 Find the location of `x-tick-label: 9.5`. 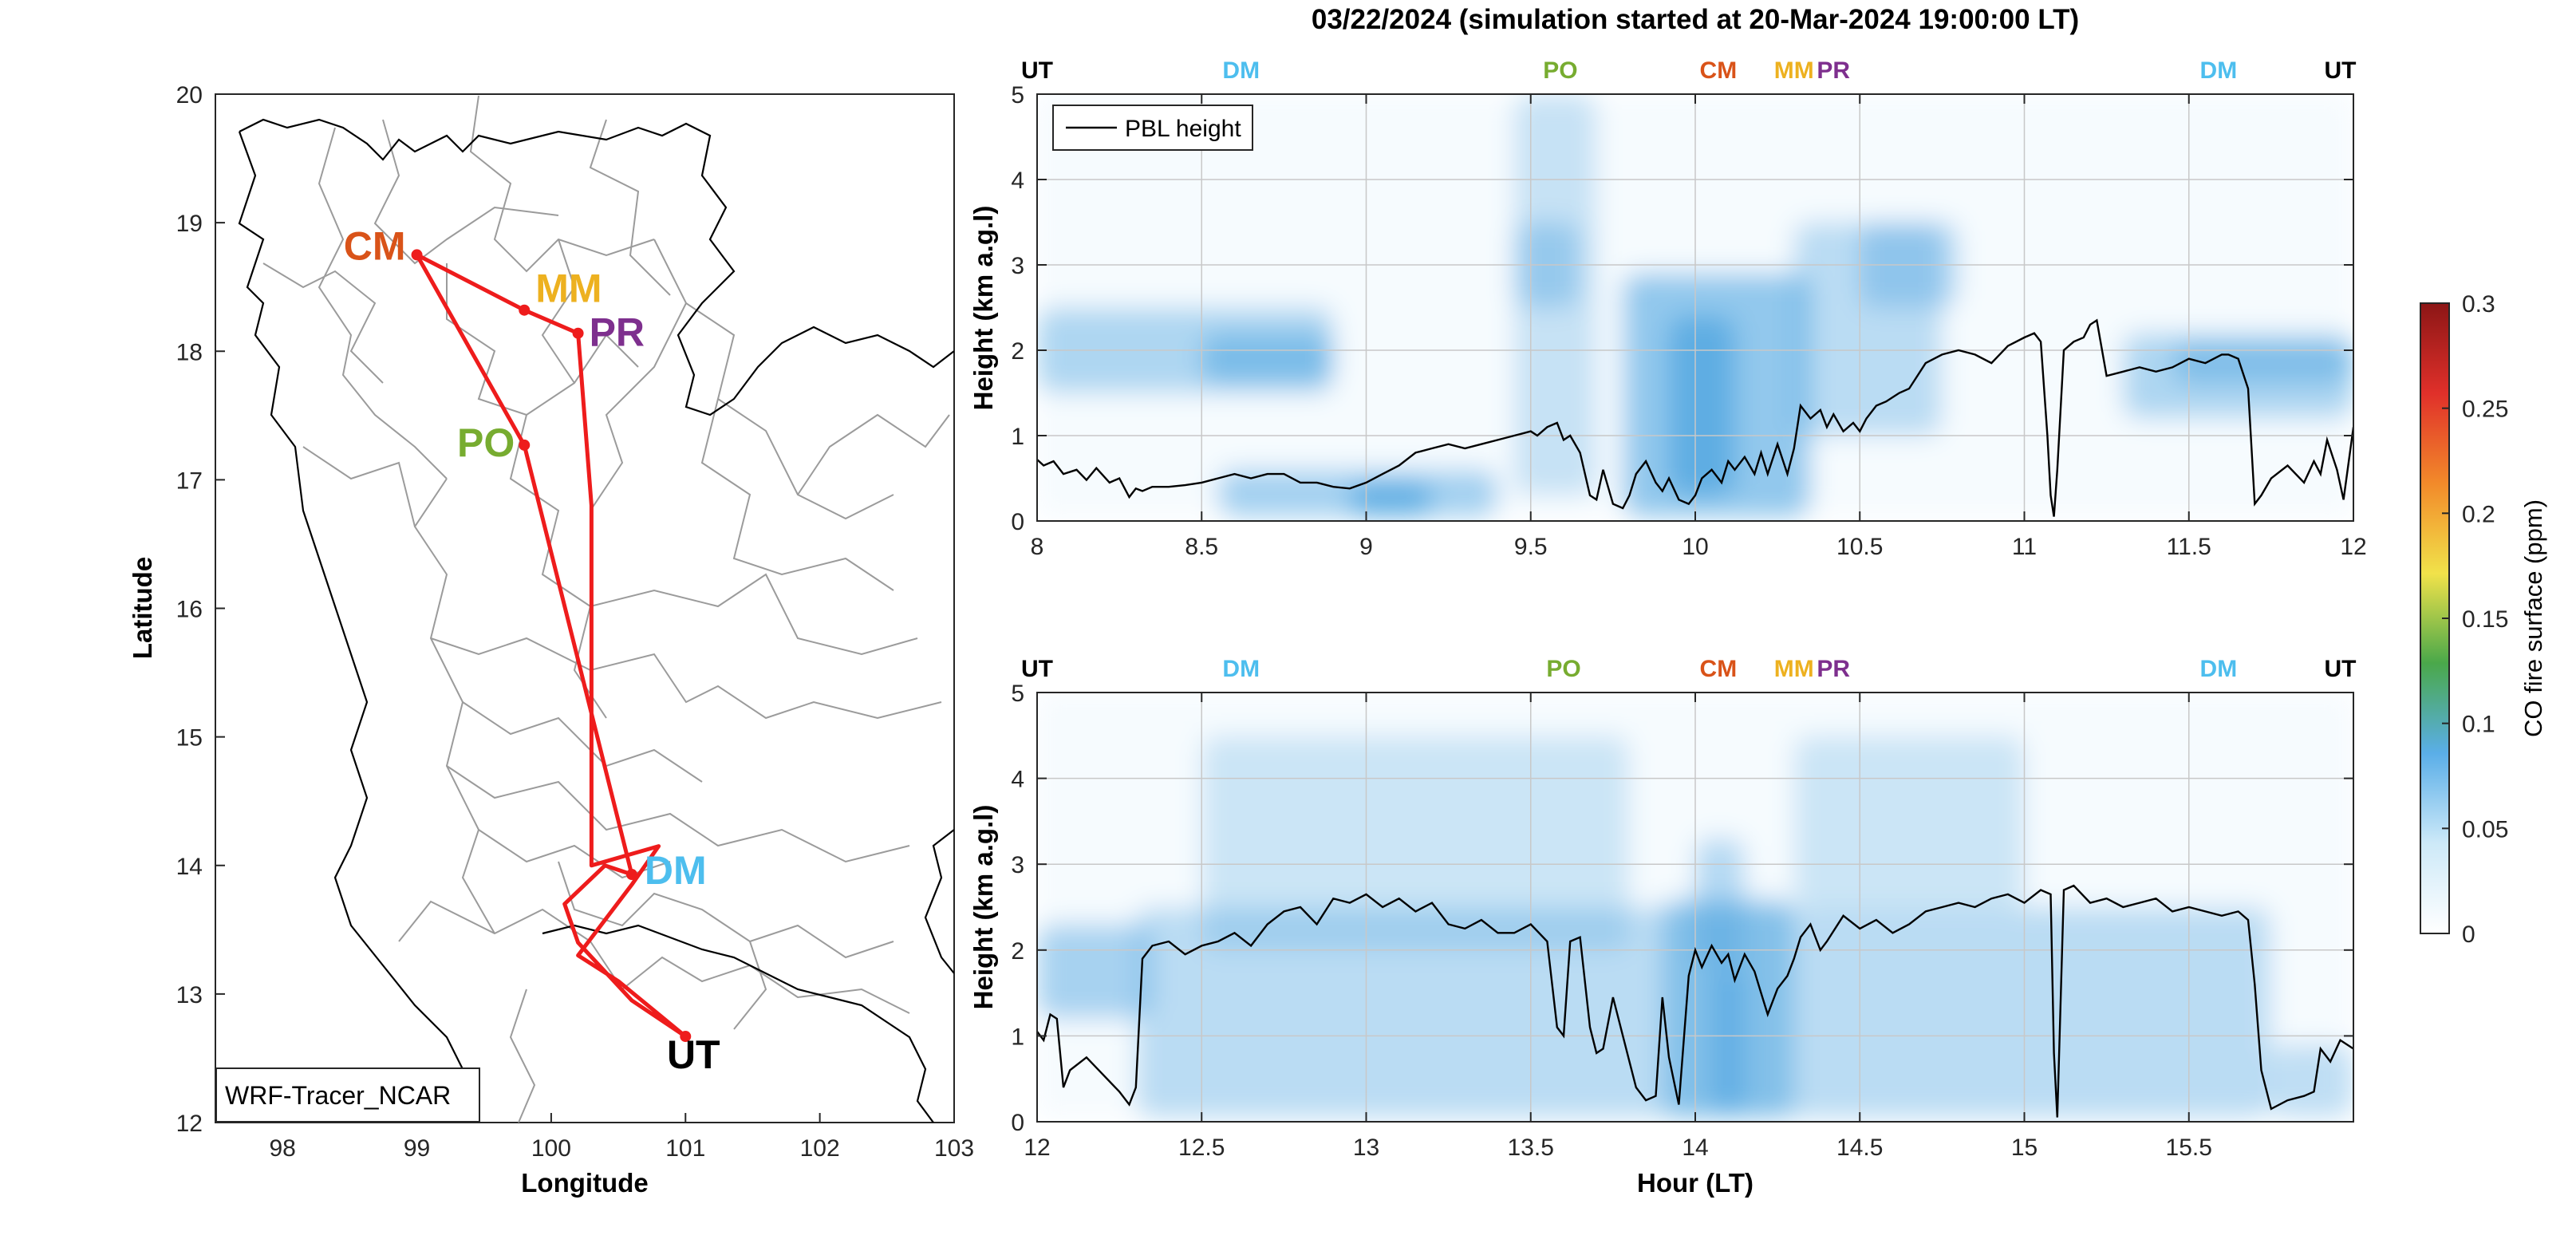

x-tick-label: 9.5 is located at coordinates (1531, 547).